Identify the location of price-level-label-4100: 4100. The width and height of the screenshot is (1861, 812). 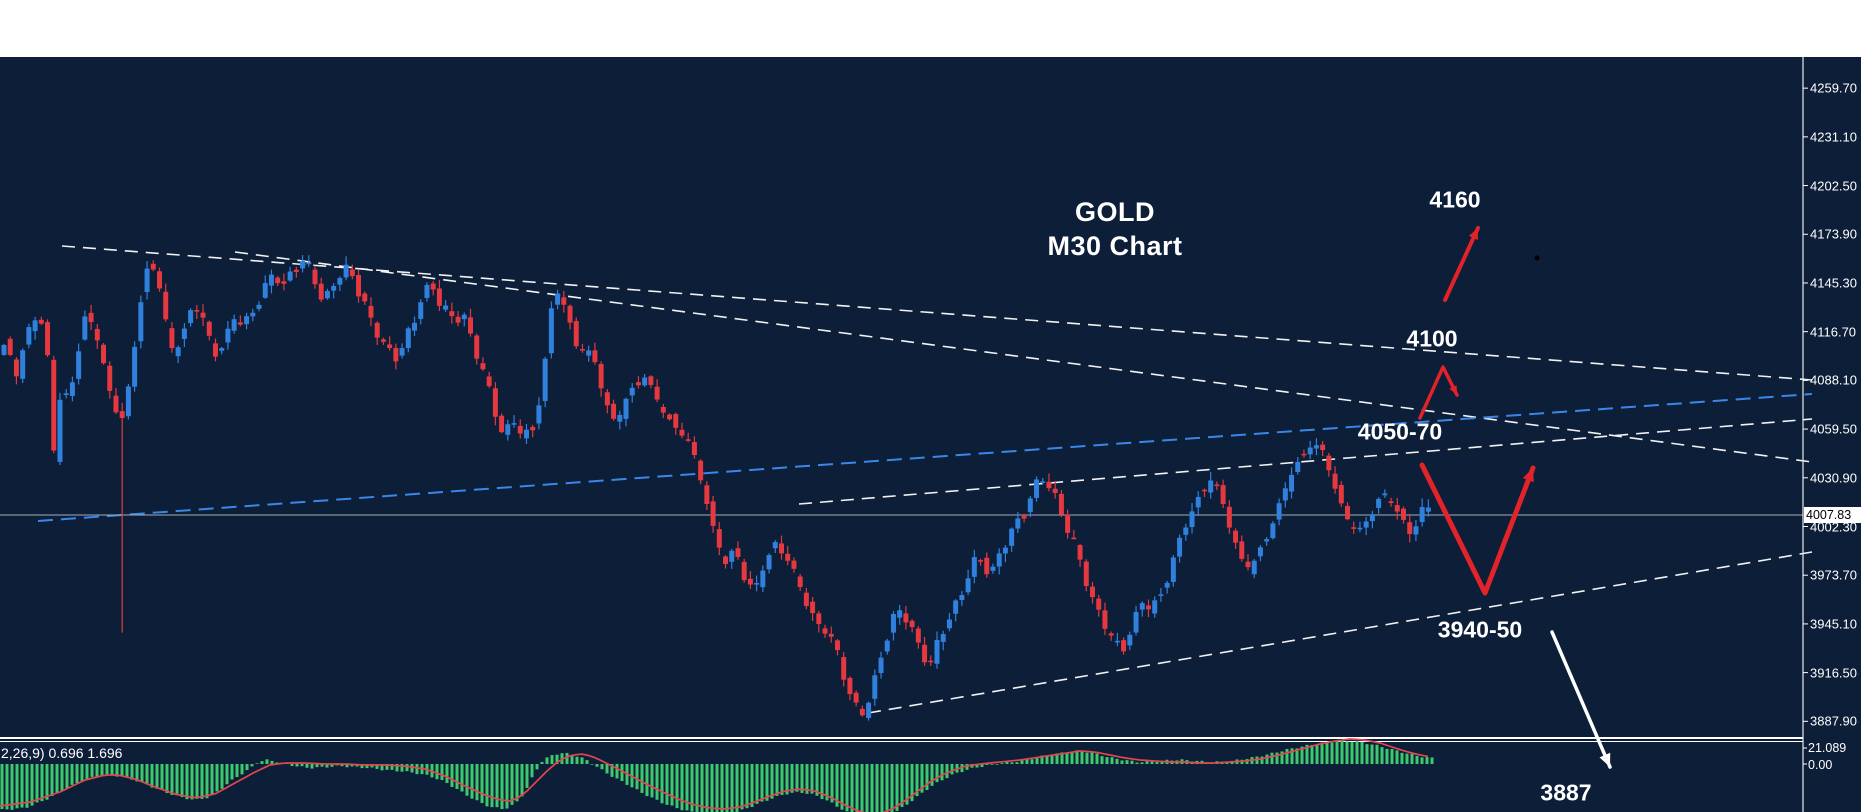
(1432, 338).